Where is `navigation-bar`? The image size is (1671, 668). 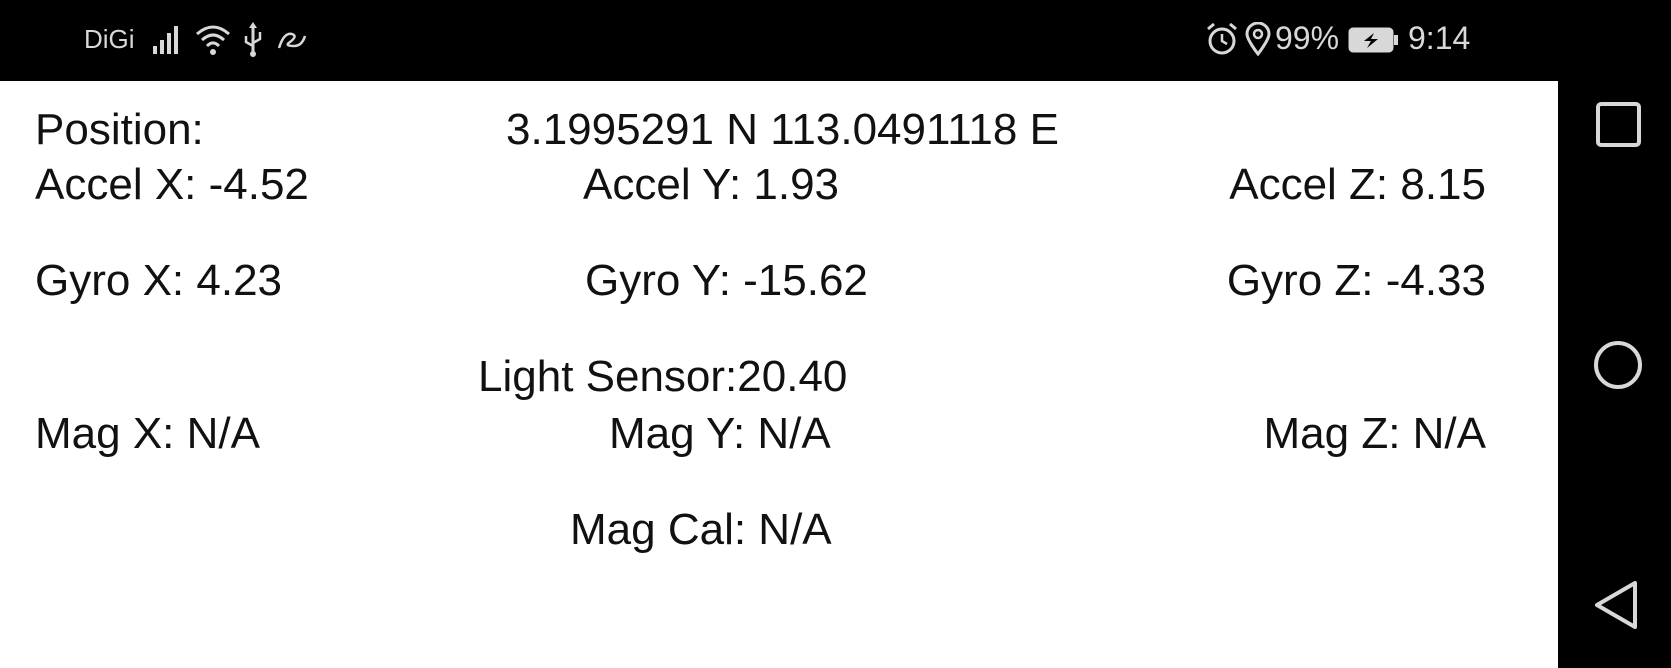
navigation-bar is located at coordinates (1614, 334).